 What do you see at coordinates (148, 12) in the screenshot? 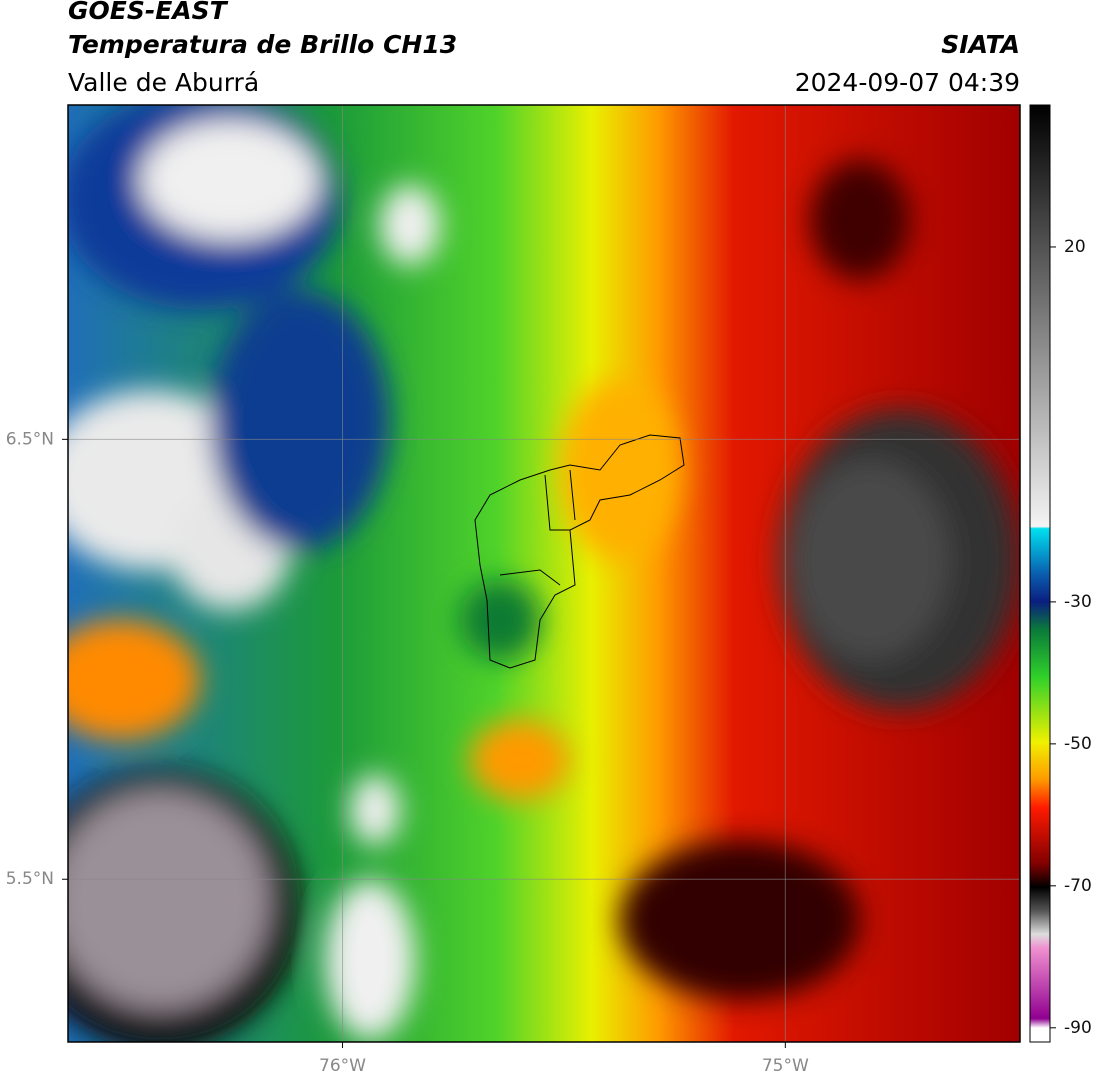
I see `title: GOES-EAST` at bounding box center [148, 12].